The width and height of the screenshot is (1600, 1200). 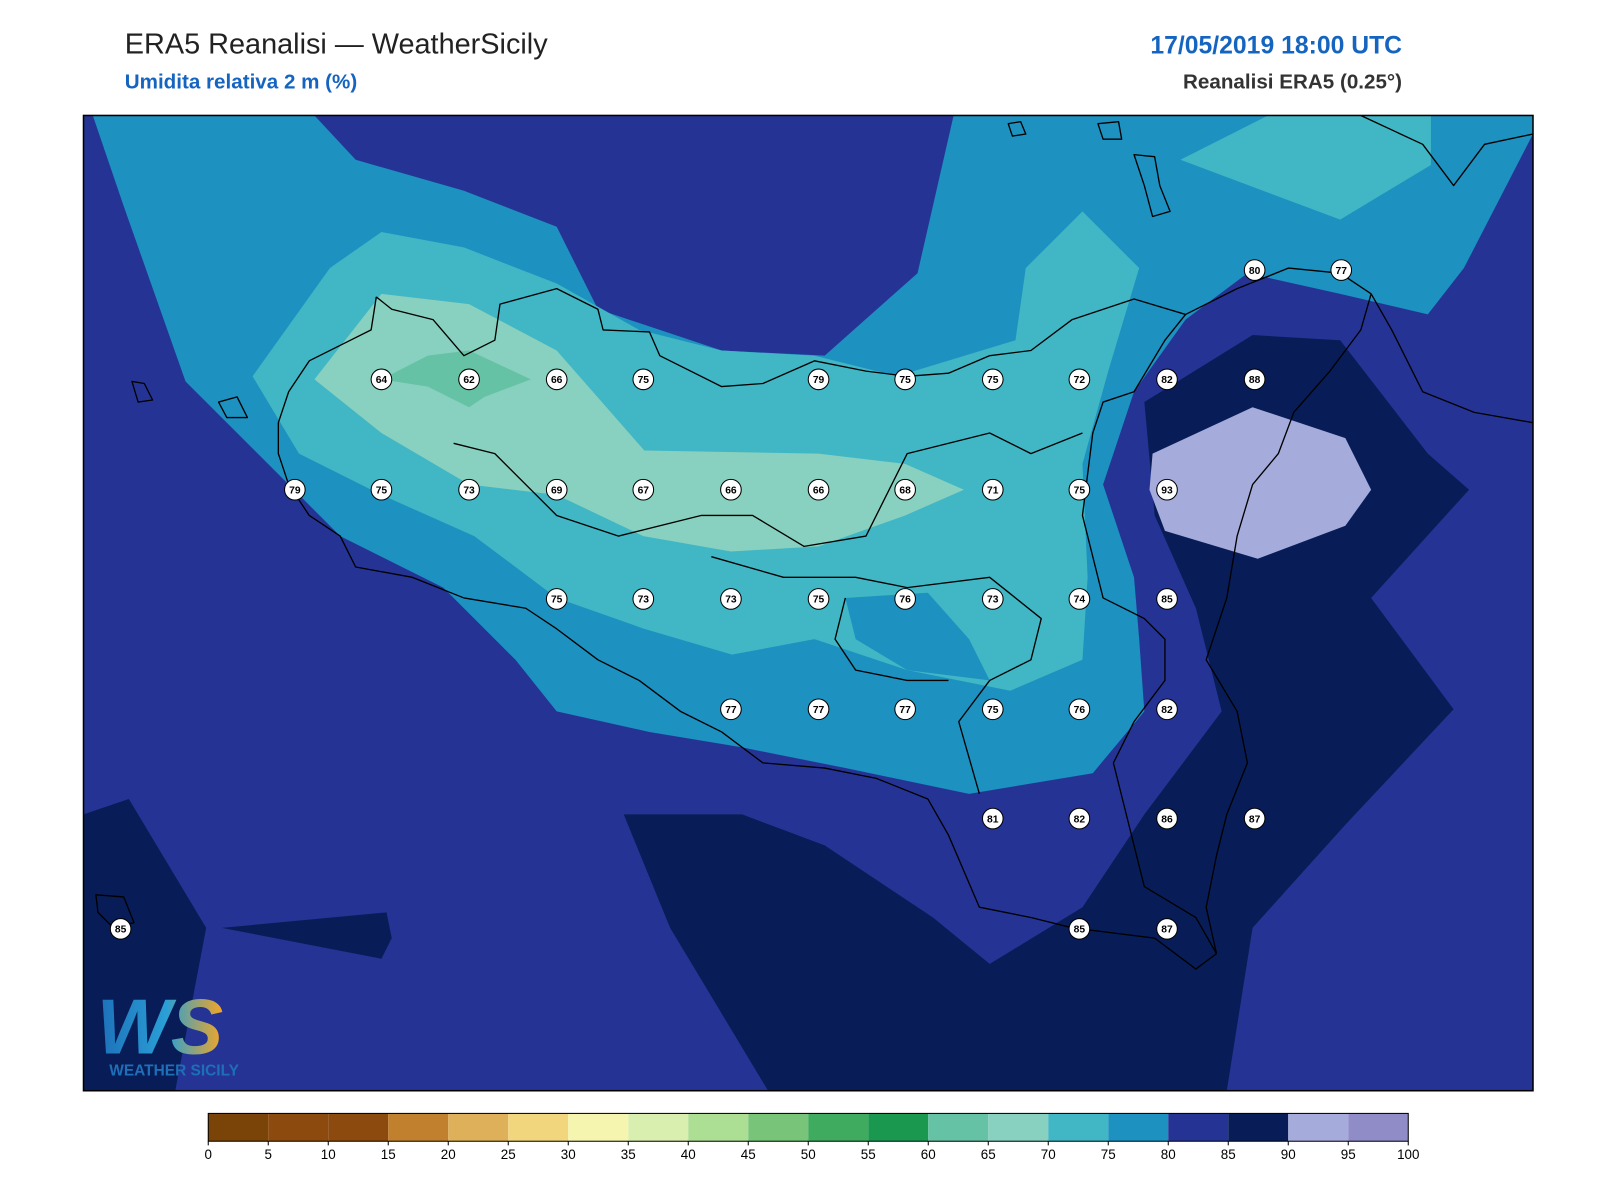 What do you see at coordinates (988, 1154) in the screenshot?
I see `colorbar-tick-label: 65` at bounding box center [988, 1154].